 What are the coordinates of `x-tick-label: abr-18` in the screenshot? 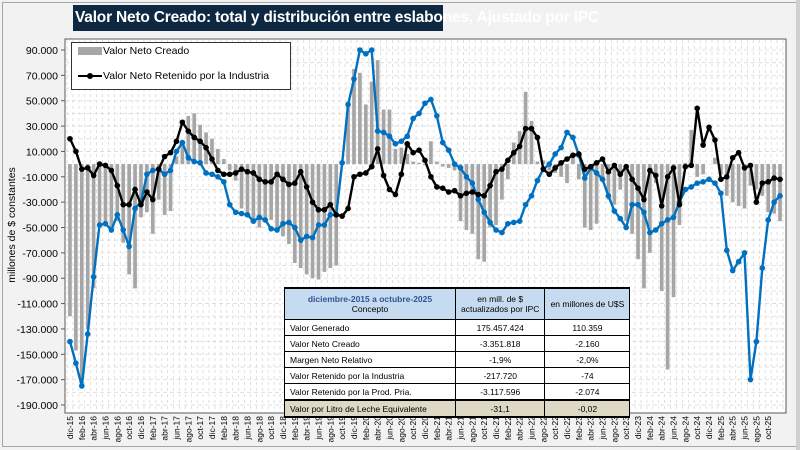 It's located at (236, 428).